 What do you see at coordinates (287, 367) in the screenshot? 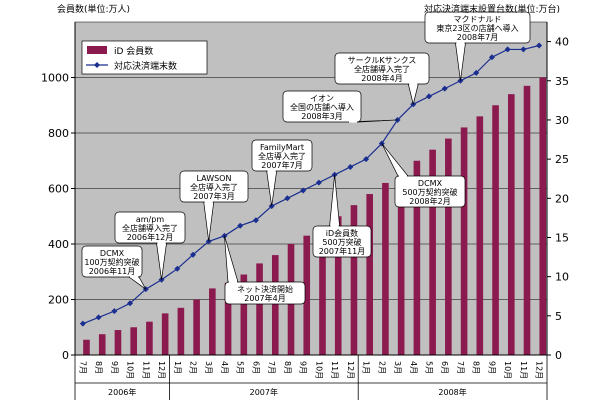
I see `x-tick-label: 8月` at bounding box center [287, 367].